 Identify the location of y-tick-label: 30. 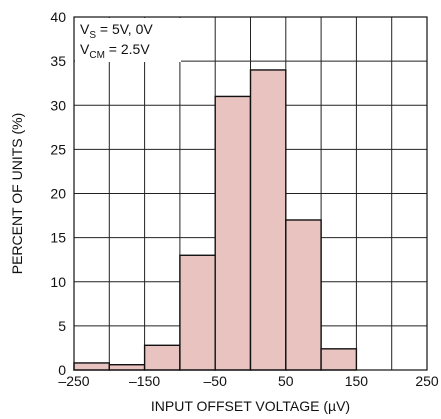
(58, 105).